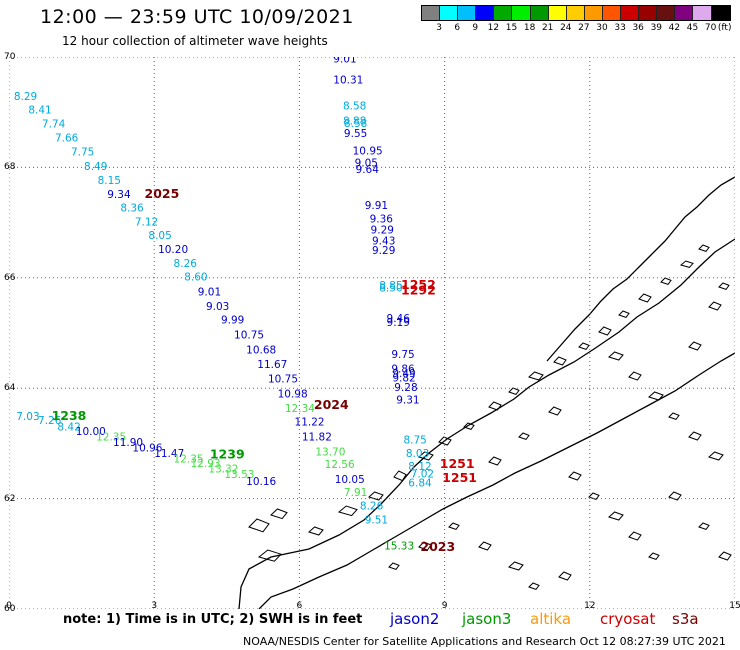  What do you see at coordinates (724, 28) in the screenshot?
I see `legend-label: (ft)` at bounding box center [724, 28].